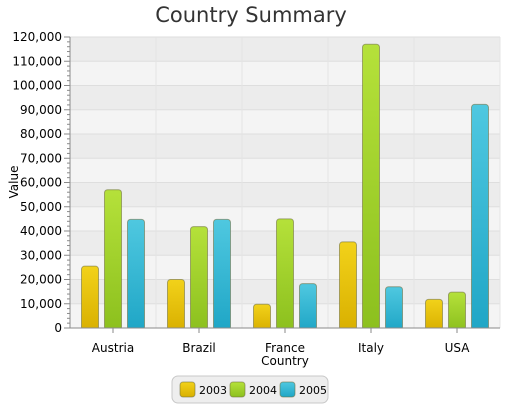 This screenshot has width=508, height=408. What do you see at coordinates (37, 86) in the screenshot?
I see `y-tick-label: 100,000` at bounding box center [37, 86].